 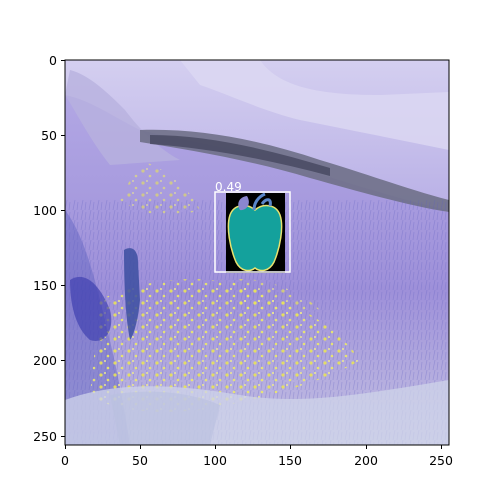 What do you see at coordinates (290, 460) in the screenshot?
I see `x-tick-label: 150` at bounding box center [290, 460].